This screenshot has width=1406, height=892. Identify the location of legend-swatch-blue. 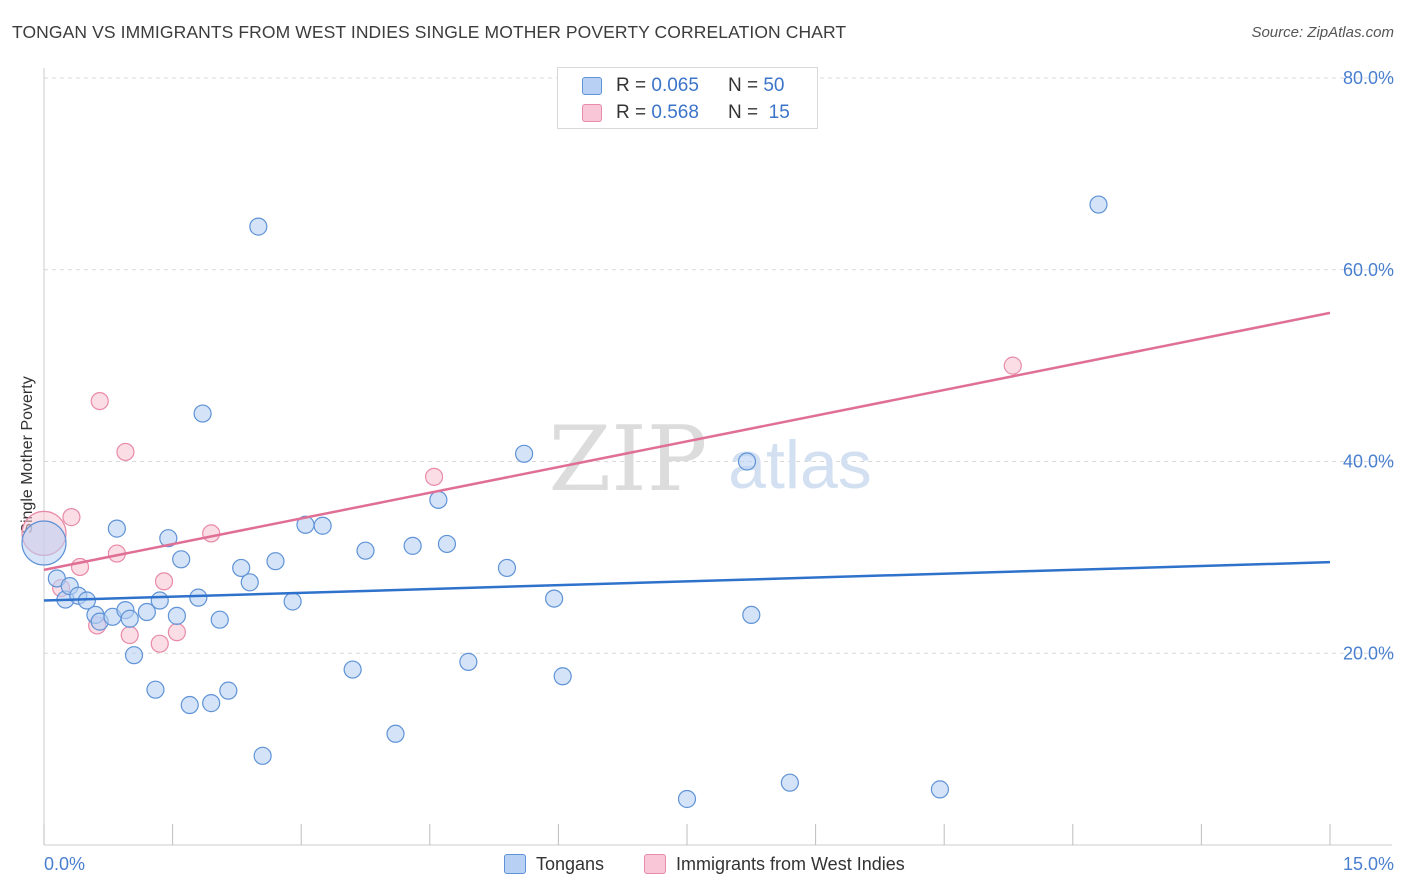
(592, 86).